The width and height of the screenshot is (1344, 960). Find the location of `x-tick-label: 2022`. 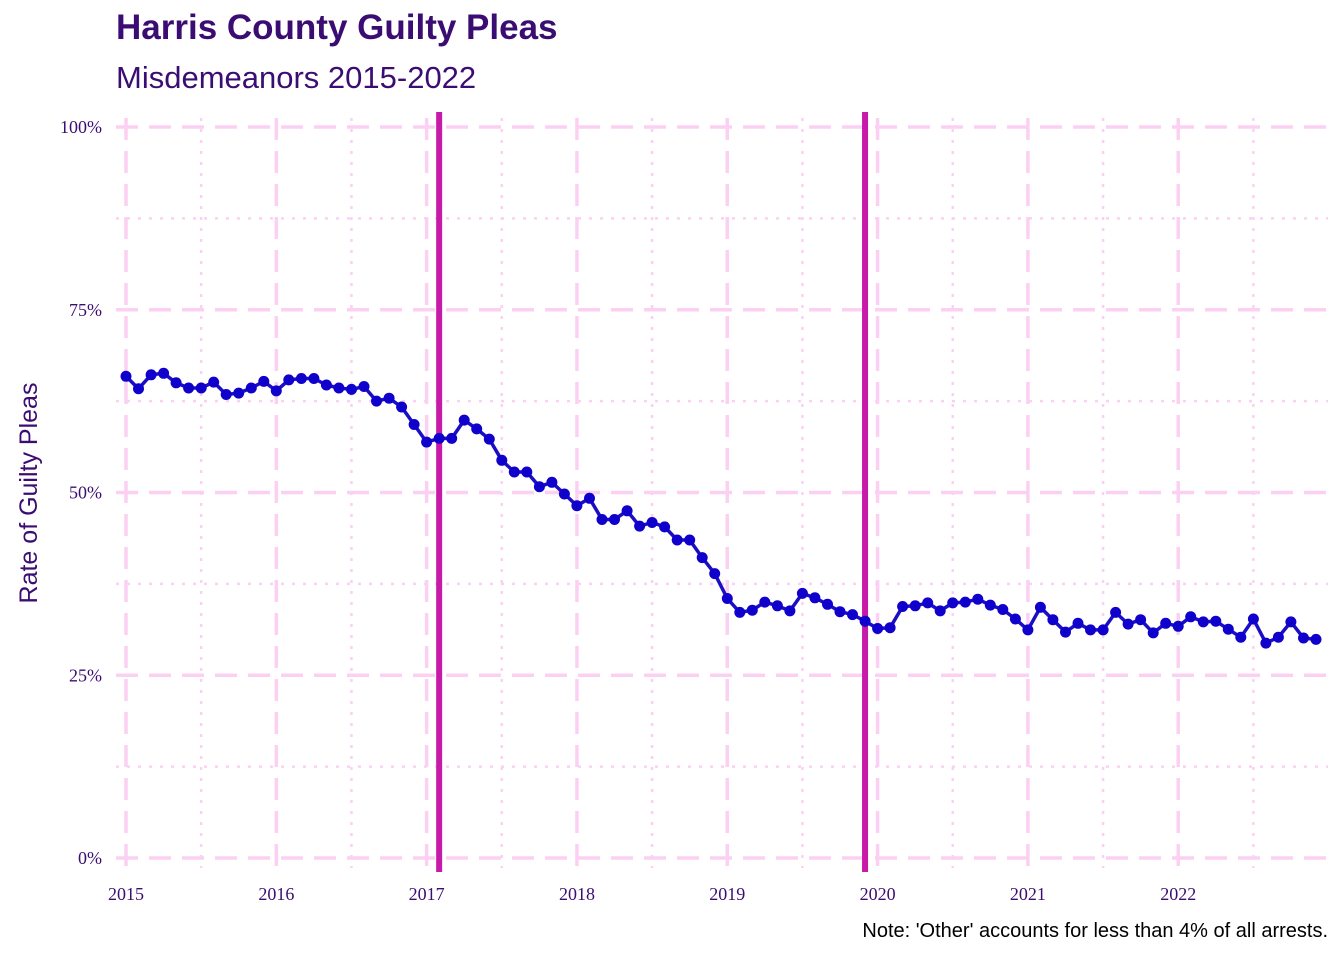

x-tick-label: 2022 is located at coordinates (1178, 894).